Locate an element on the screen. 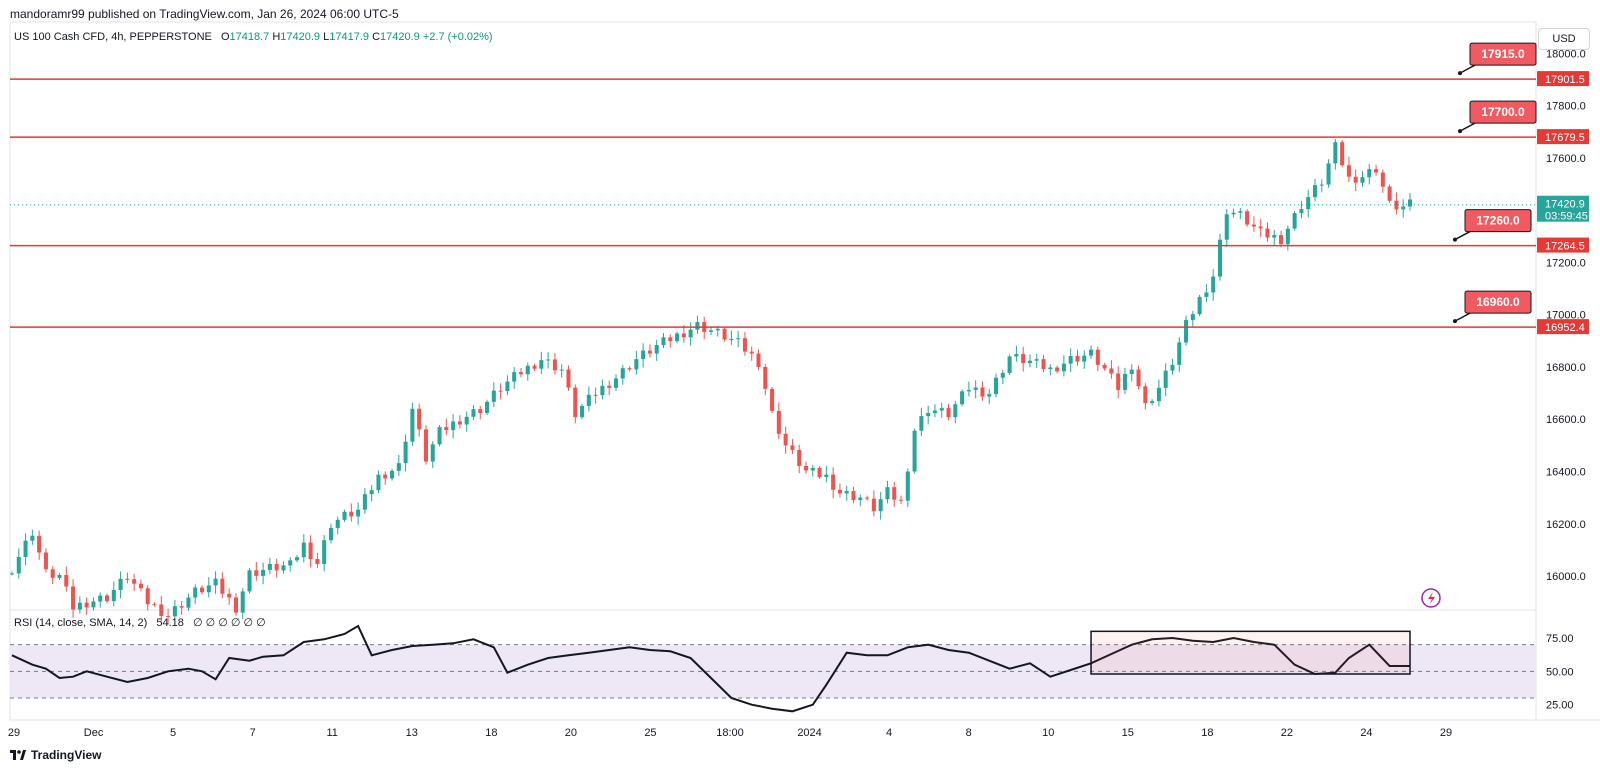 Image resolution: width=1600 pixels, height=770 pixels. time-tick-label: 5 is located at coordinates (173, 733).